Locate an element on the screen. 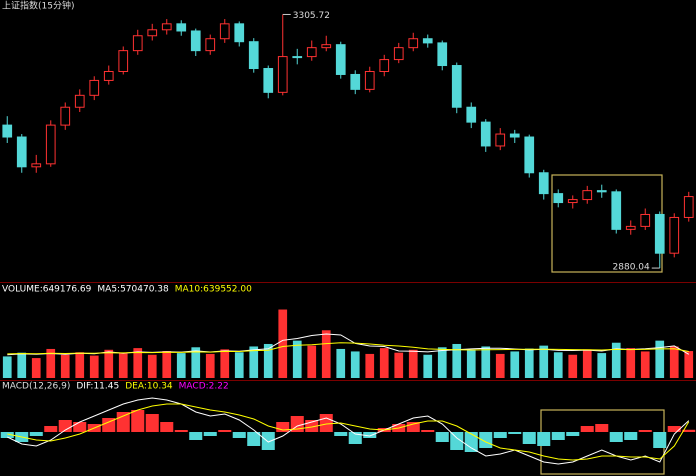 The width and height of the screenshot is (696, 476). legend-entry: DEA:10.34 is located at coordinates (149, 387).